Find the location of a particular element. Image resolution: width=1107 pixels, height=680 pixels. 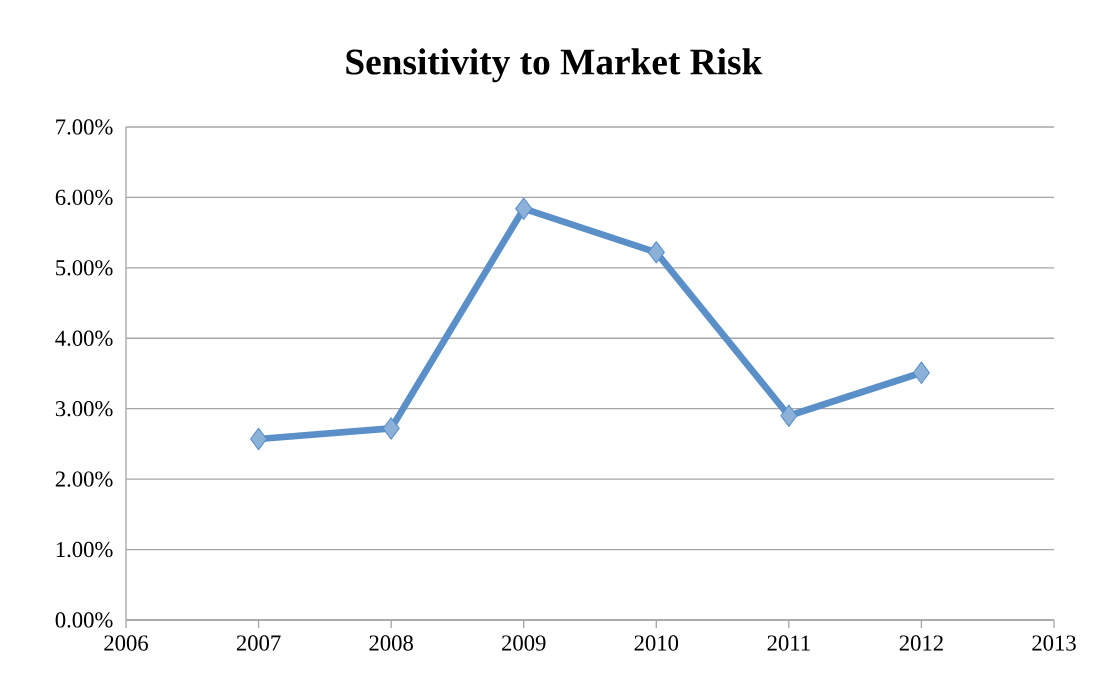

y-tick-label: 0.00% is located at coordinates (84, 620).